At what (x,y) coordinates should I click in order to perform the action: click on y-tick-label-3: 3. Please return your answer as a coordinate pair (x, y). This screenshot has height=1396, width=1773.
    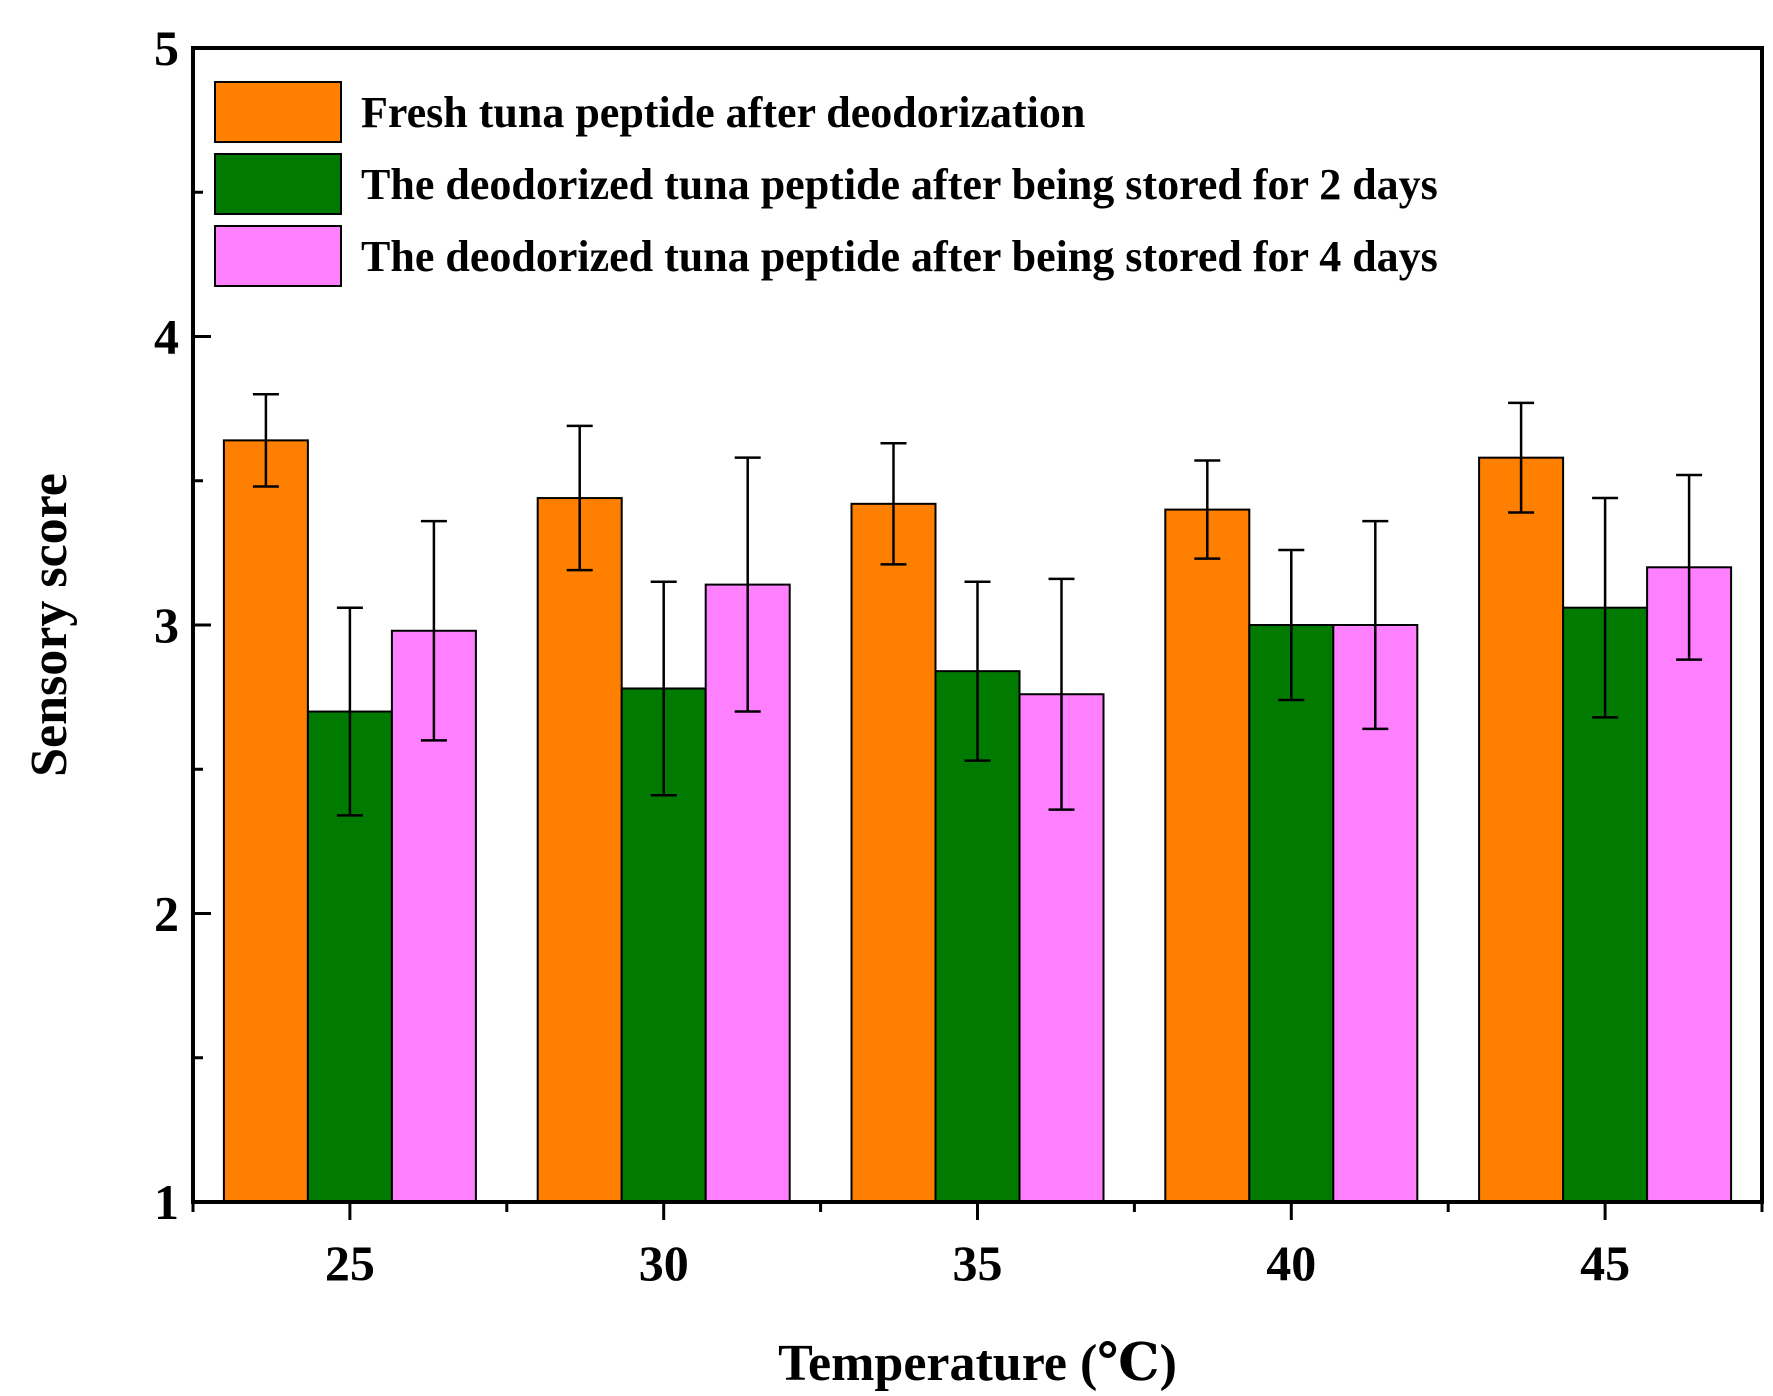
    Looking at the image, I should click on (166, 625).